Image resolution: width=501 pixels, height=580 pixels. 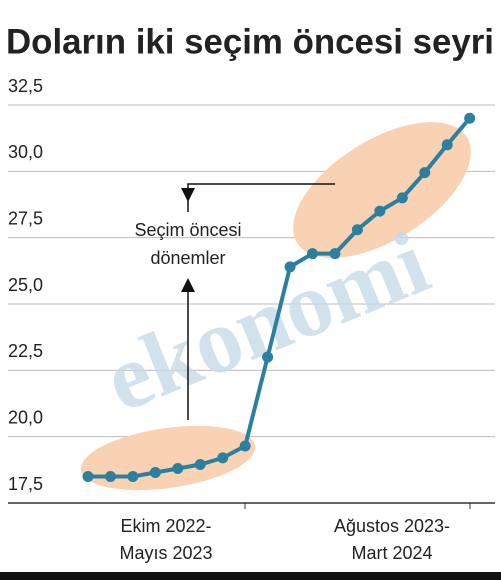 I want to click on y-tick-label: 25,0, so click(x=25, y=285).